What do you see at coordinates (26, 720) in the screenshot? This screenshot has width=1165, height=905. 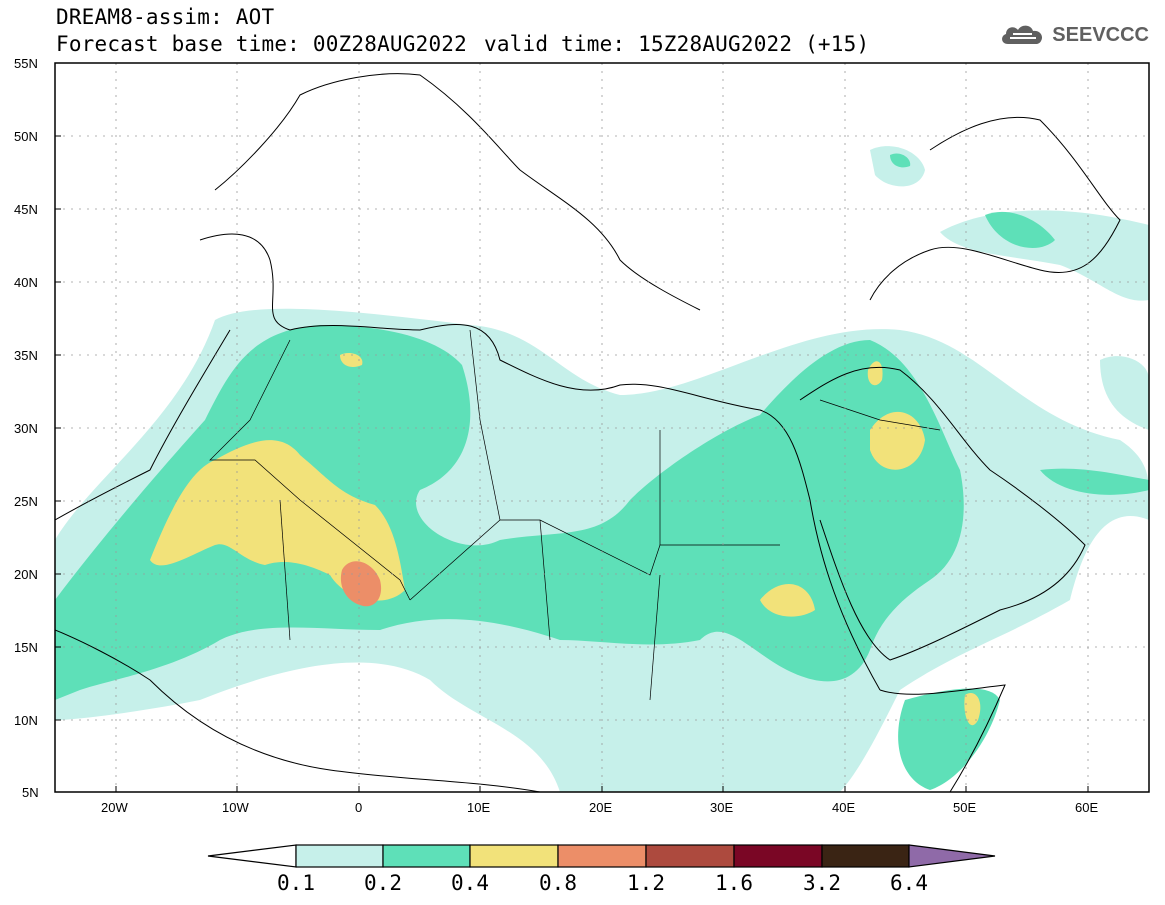 I see `lat-label-10n: 10N` at bounding box center [26, 720].